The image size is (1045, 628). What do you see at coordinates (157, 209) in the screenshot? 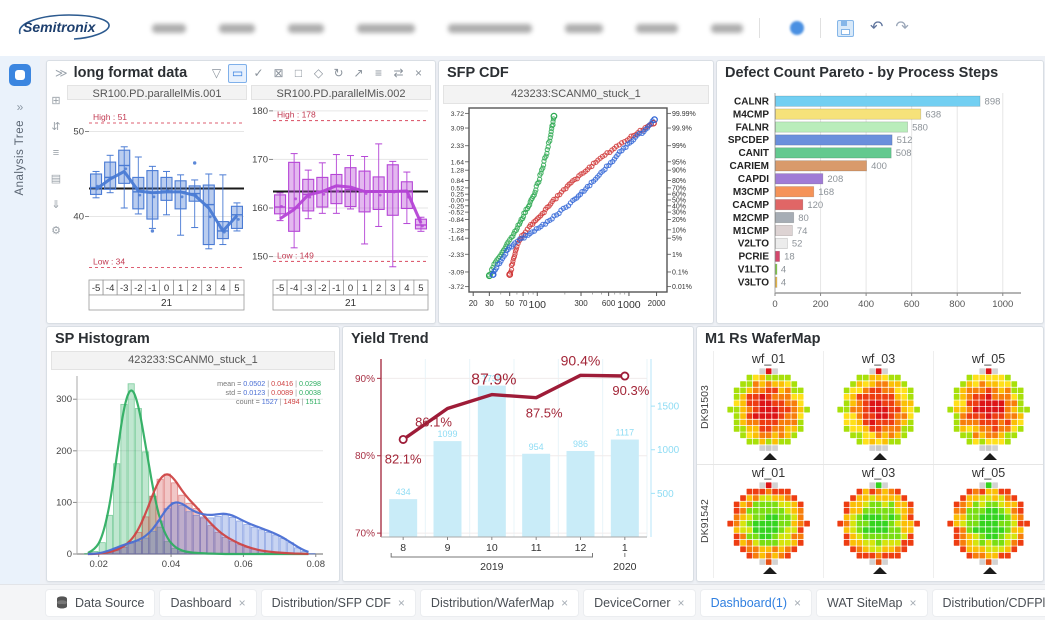
I see `boxplot-chart-1: 40 50 High : 51 Low : 34 -5 -4 -3 -2 -1 0 1 2 3 4 5 21` at bounding box center [157, 209].